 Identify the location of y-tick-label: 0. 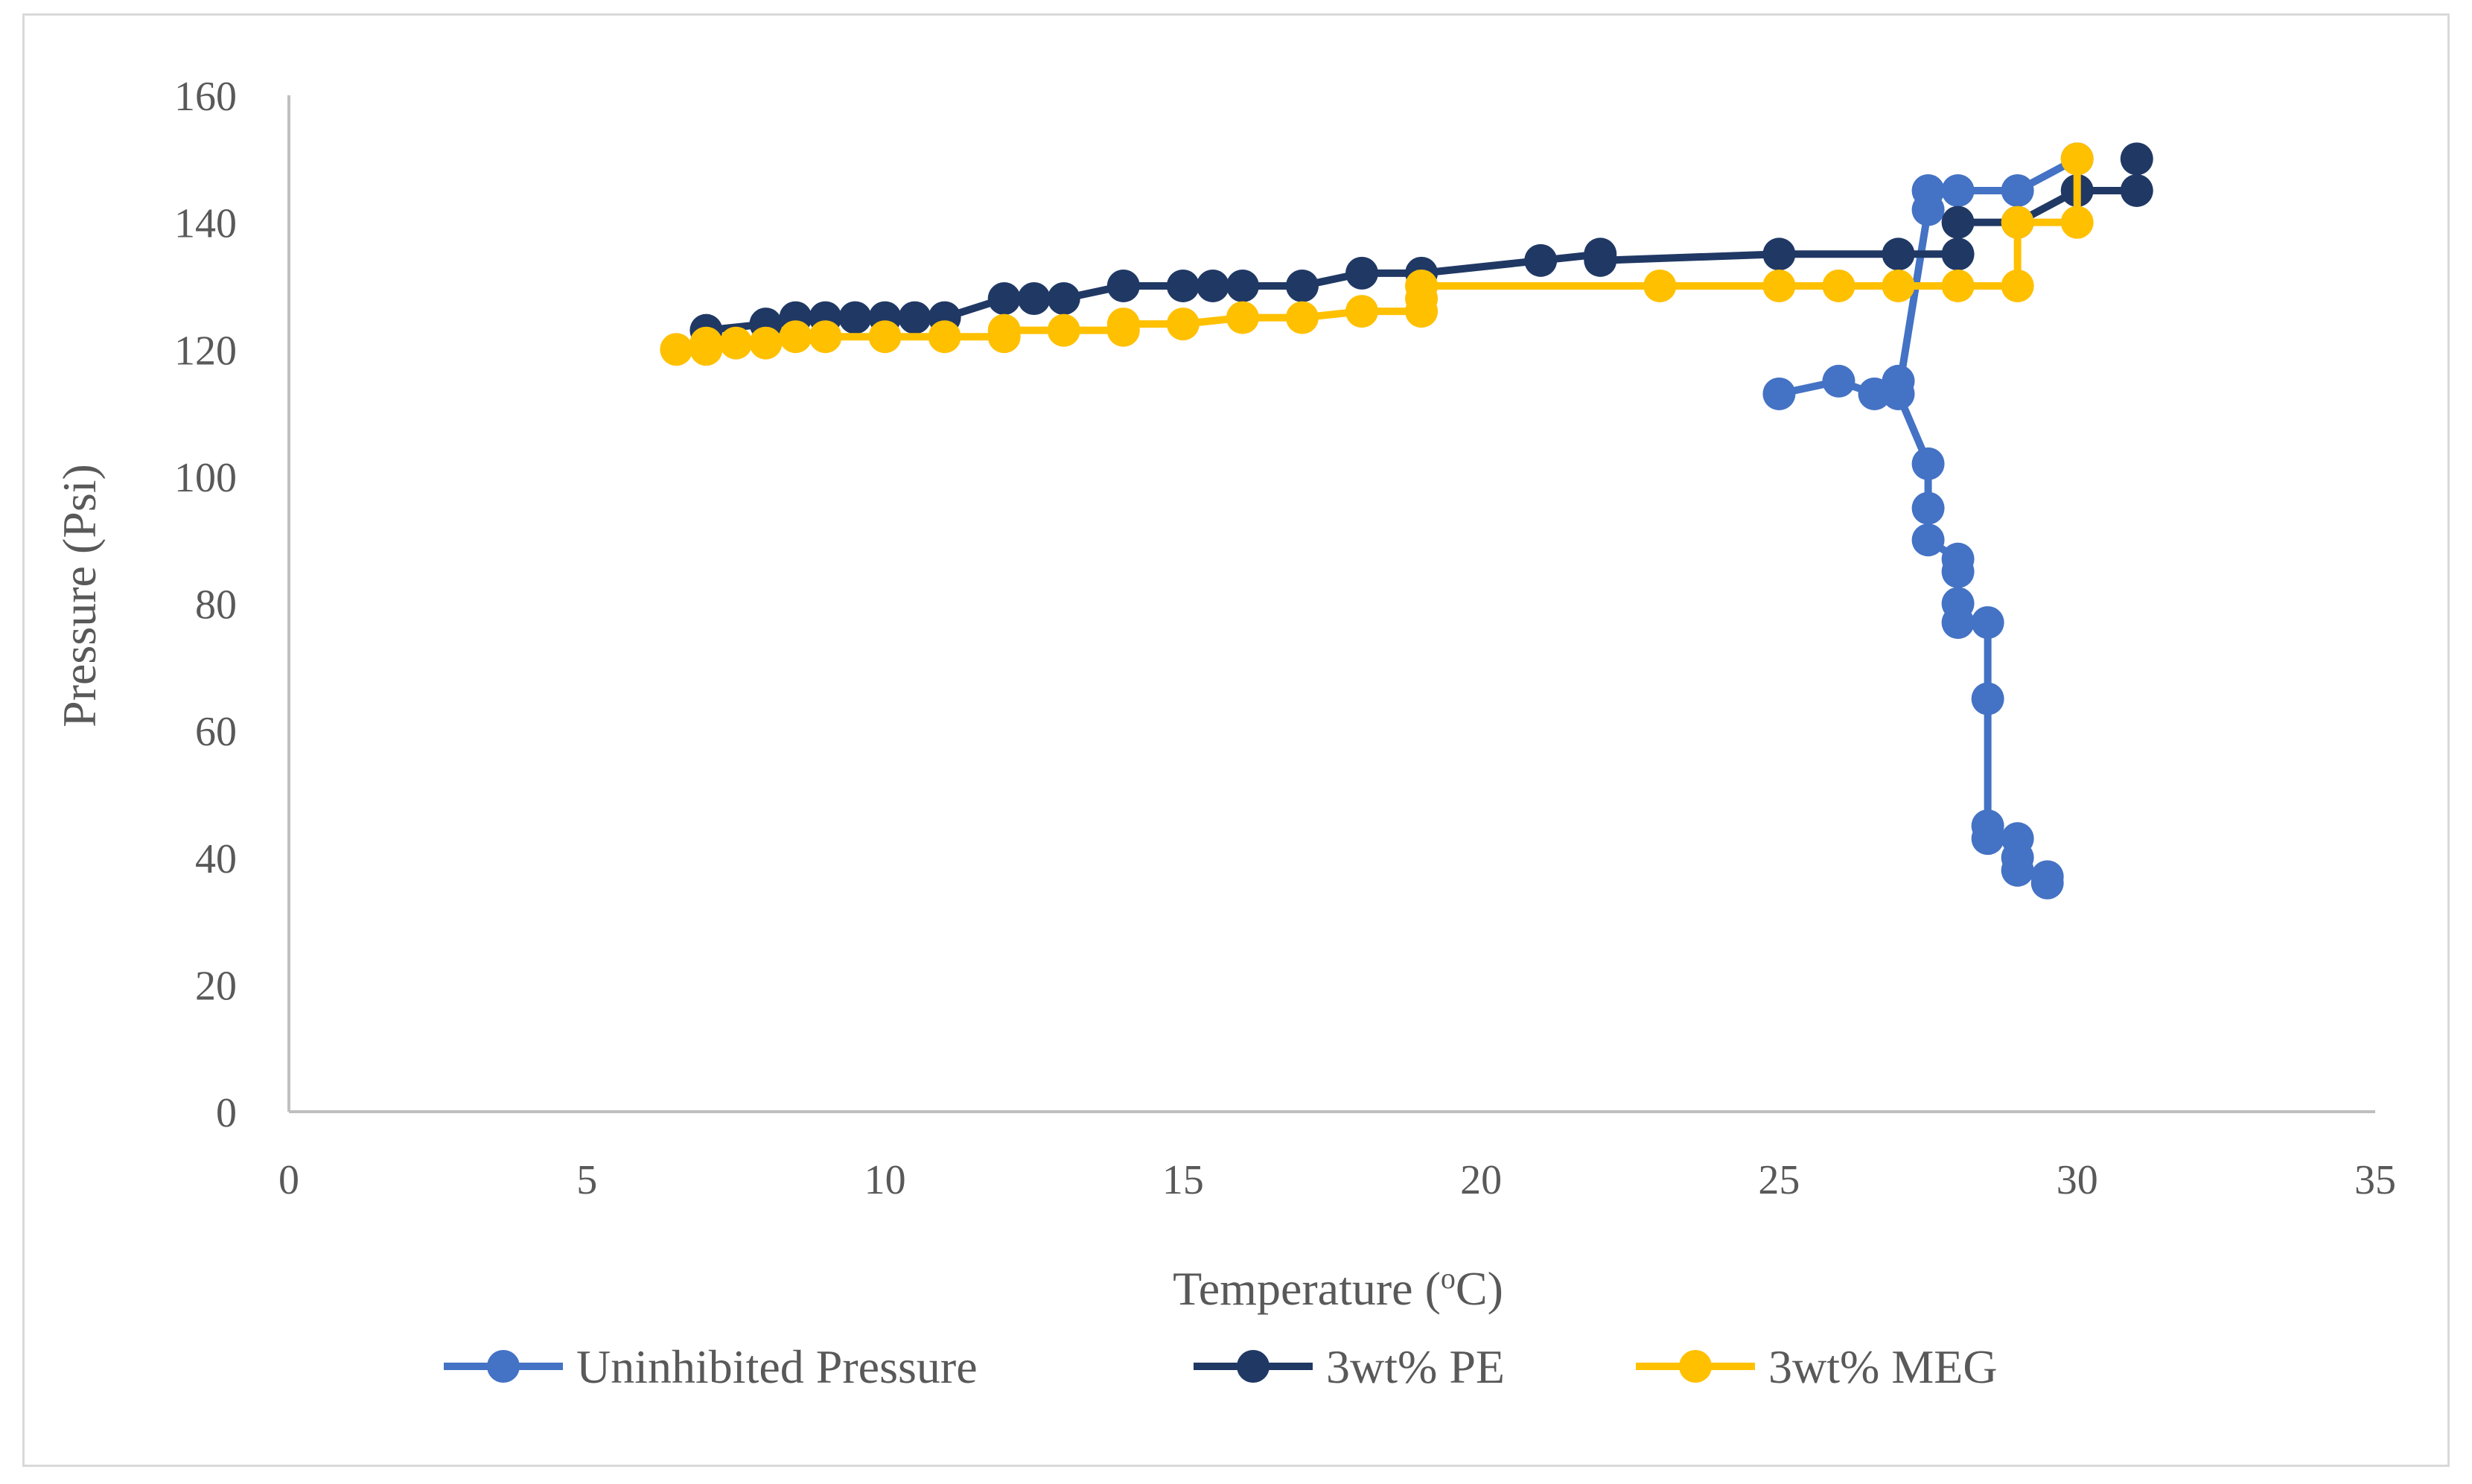
(226, 1113).